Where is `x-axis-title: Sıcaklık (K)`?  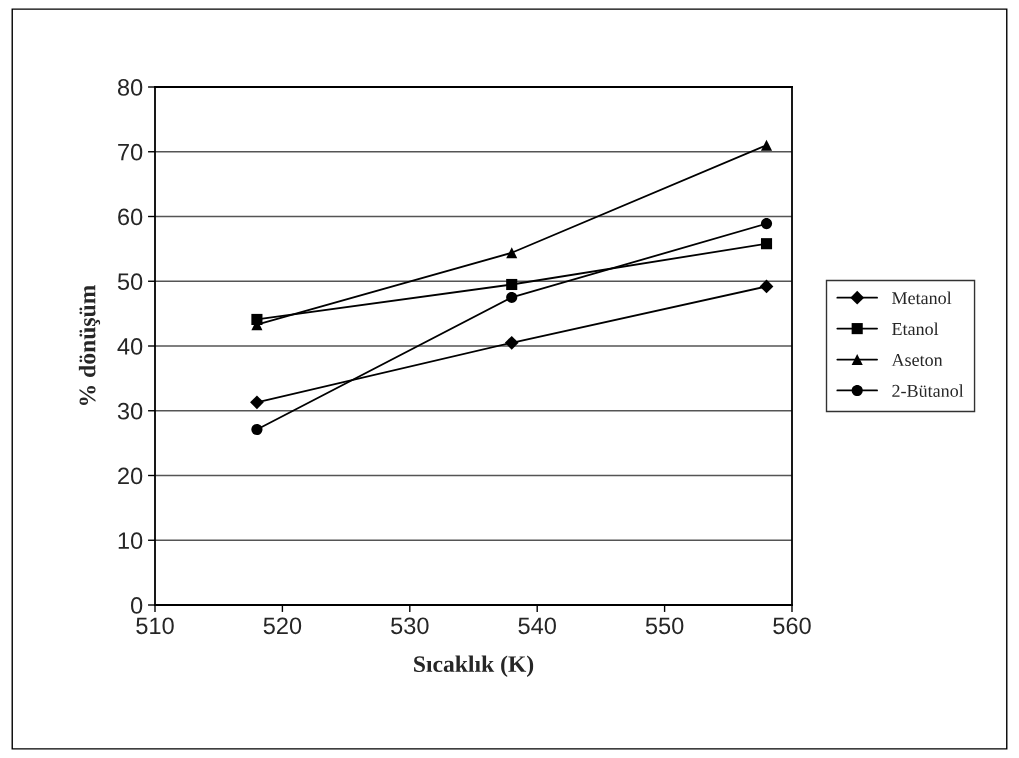 x-axis-title: Sıcaklık (K) is located at coordinates (474, 666).